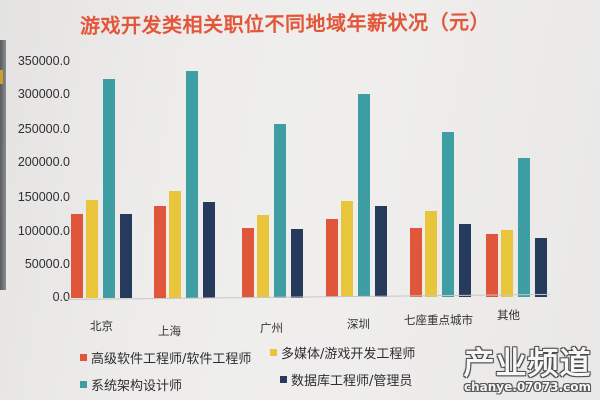  What do you see at coordinates (169, 331) in the screenshot?
I see `x-category-label: 上海` at bounding box center [169, 331].